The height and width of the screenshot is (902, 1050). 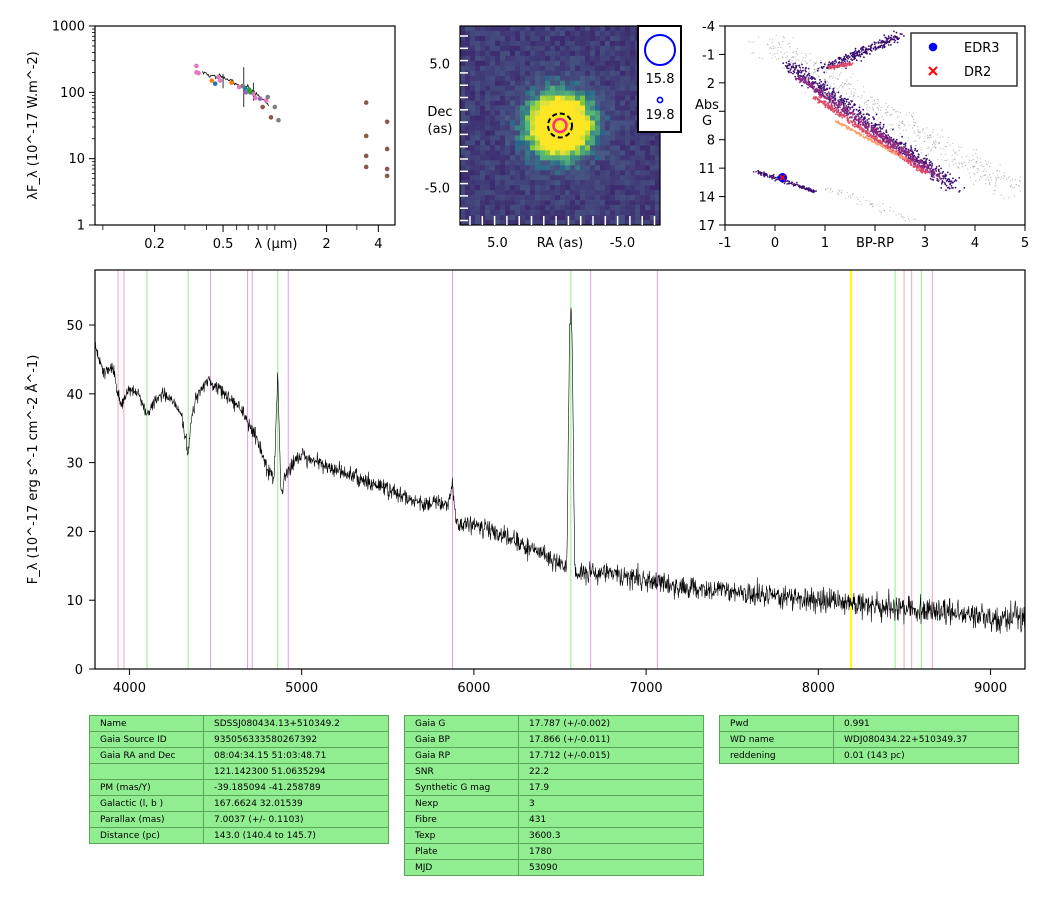 I want to click on table-value-cell: 08:04:34.15 51:03:48.71, so click(x=296, y=755).